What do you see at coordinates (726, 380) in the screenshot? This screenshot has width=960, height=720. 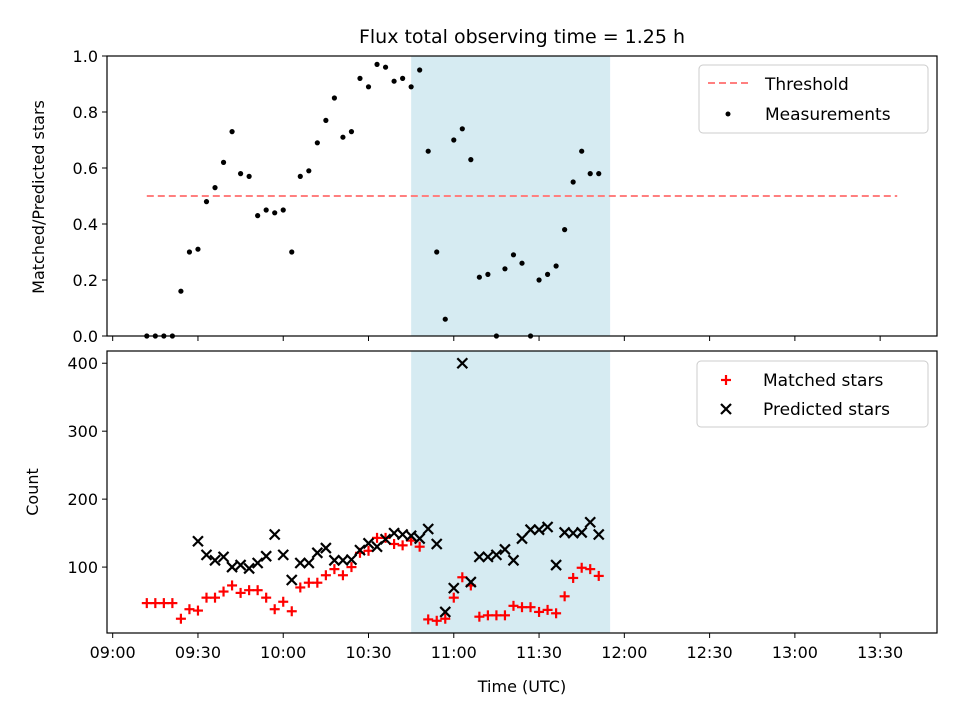 I see `legend-matched-swatch` at bounding box center [726, 380].